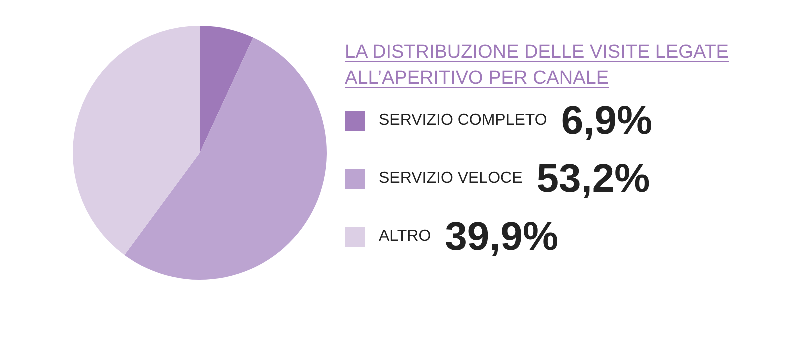 This screenshot has height=351, width=806. What do you see at coordinates (463, 121) in the screenshot?
I see `legend-label: SERVIZIO COMPLETO` at bounding box center [463, 121].